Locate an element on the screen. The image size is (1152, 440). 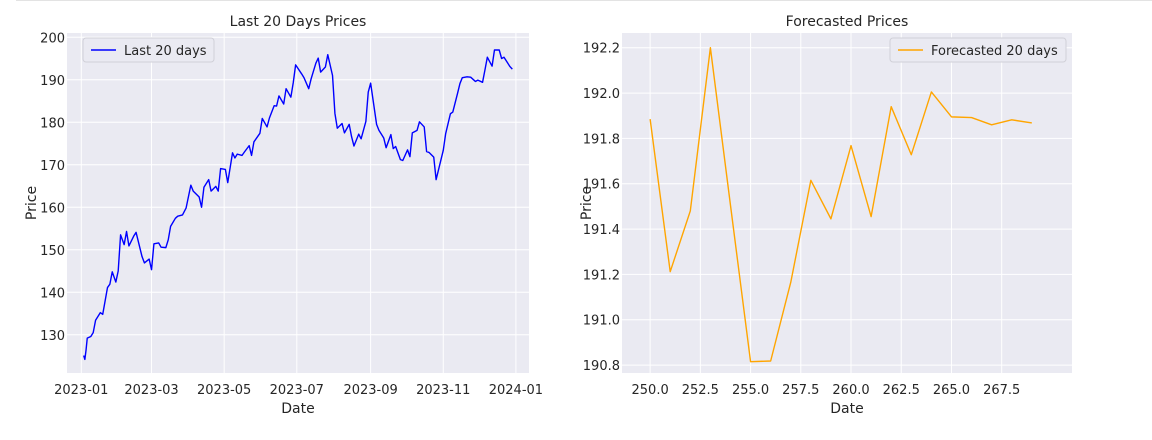
legend-label: Forecasted 20 days is located at coordinates (994, 51).